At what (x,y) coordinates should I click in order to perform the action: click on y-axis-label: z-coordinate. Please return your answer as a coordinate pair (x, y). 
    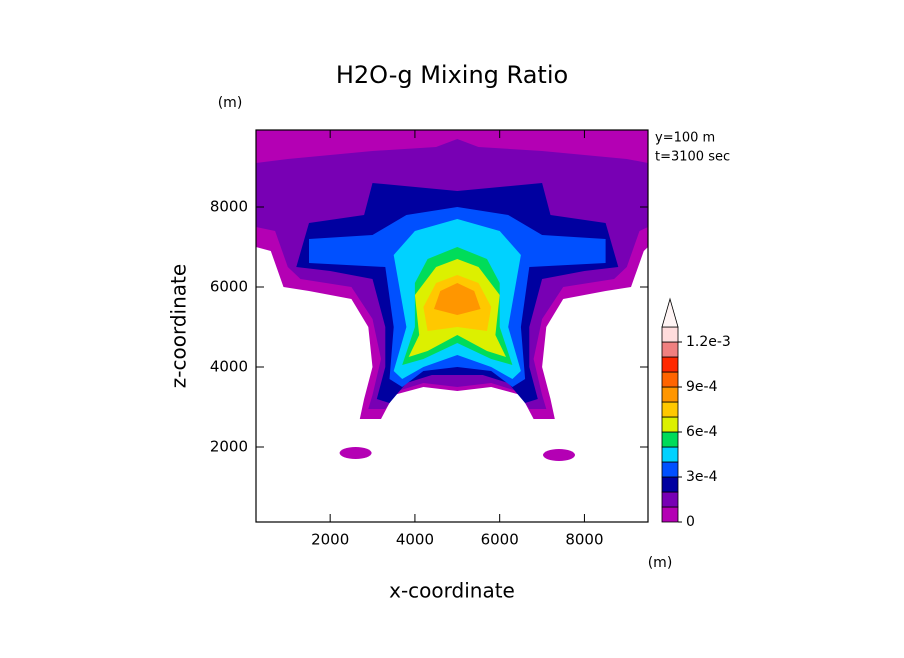
    Looking at the image, I should click on (179, 326).